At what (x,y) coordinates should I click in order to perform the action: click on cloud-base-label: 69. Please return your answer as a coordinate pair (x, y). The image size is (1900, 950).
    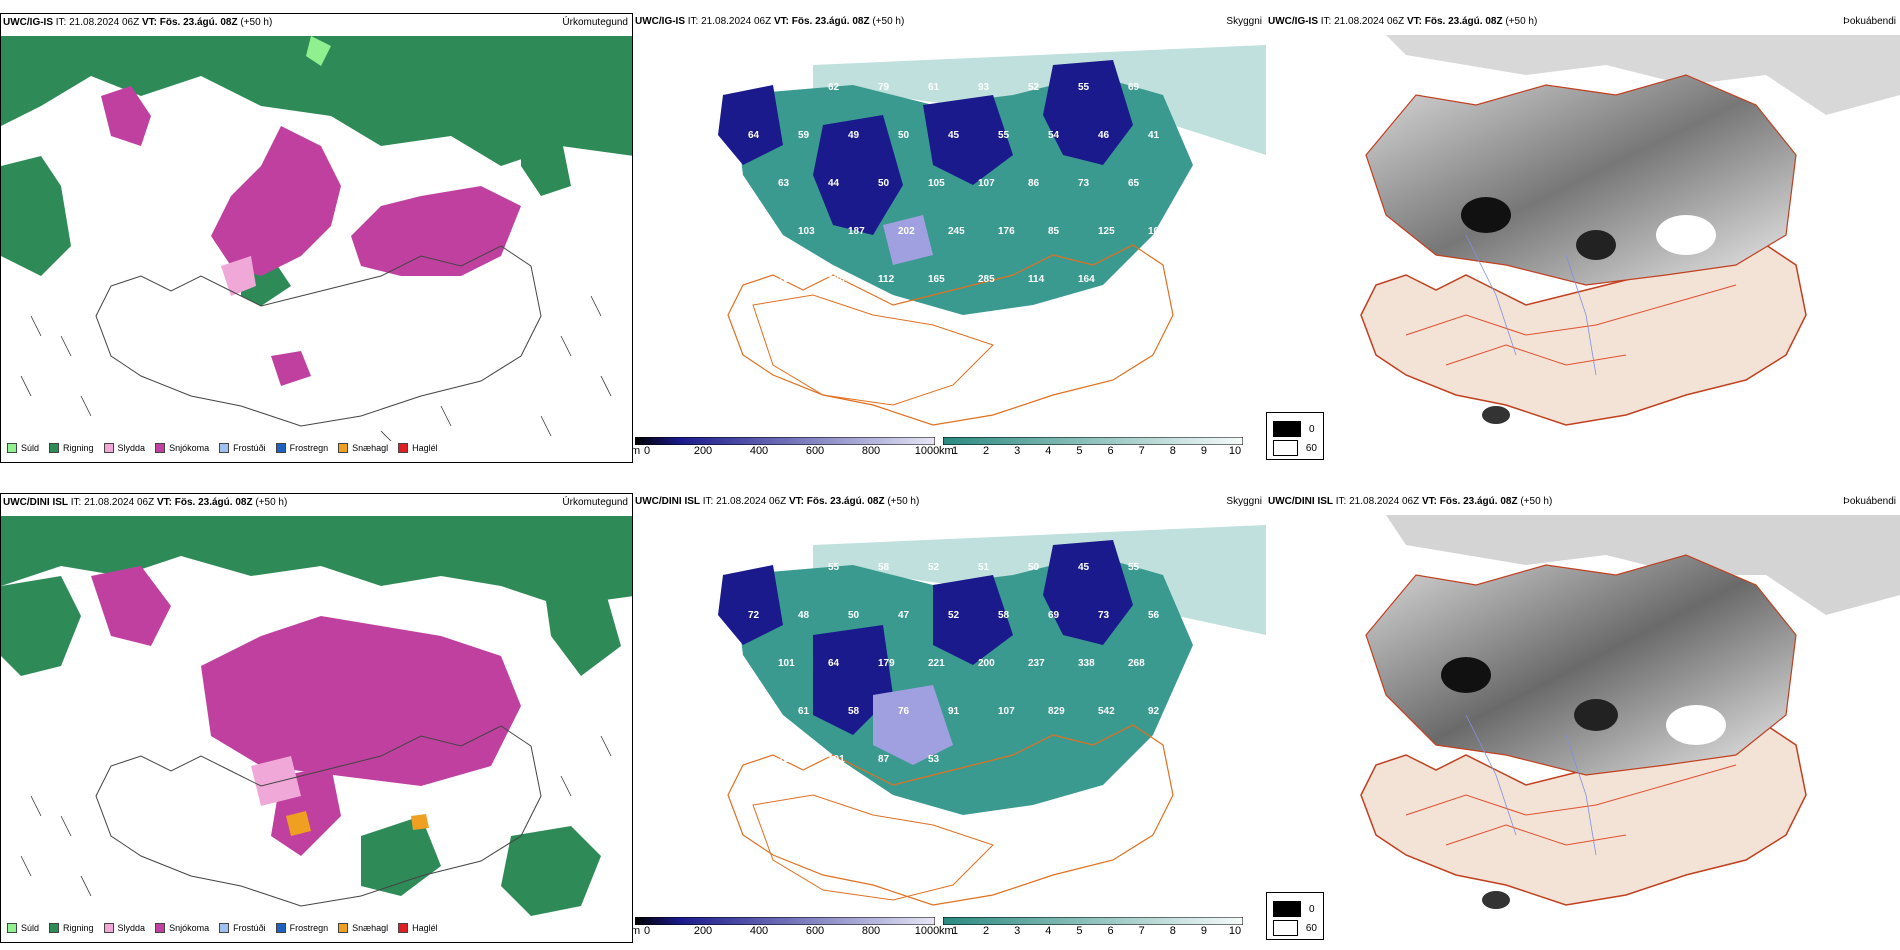
    Looking at the image, I should click on (1134, 87).